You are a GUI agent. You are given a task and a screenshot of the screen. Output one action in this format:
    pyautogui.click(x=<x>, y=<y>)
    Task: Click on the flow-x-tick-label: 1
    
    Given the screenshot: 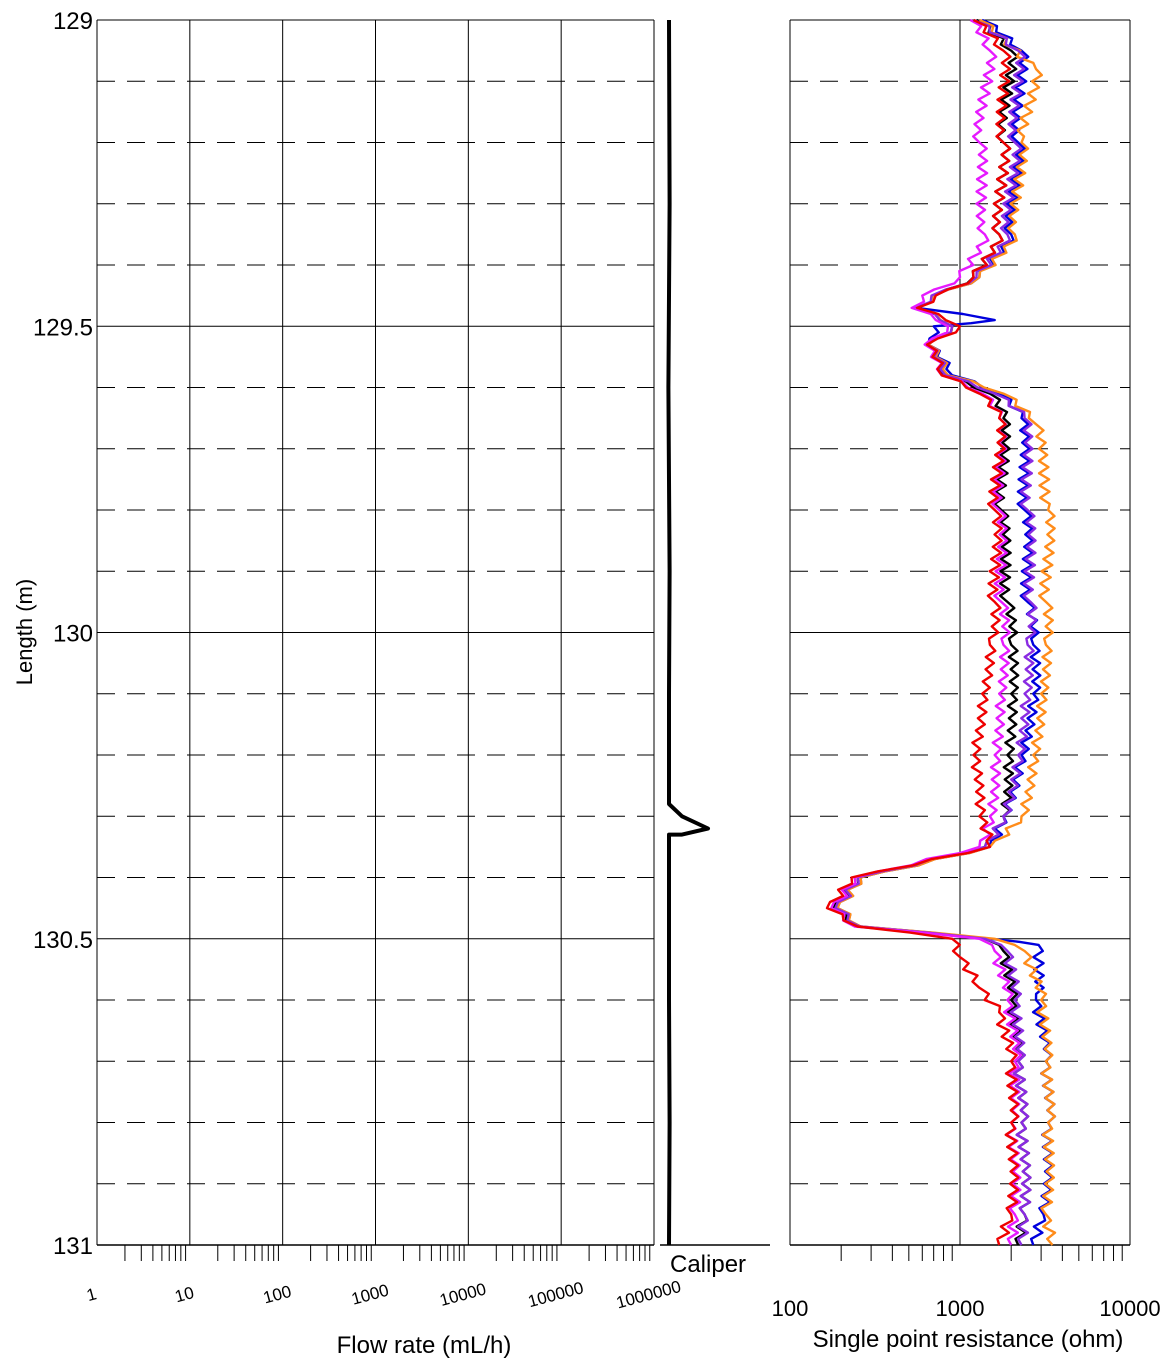 What is the action you would take?
    pyautogui.click(x=92, y=1294)
    